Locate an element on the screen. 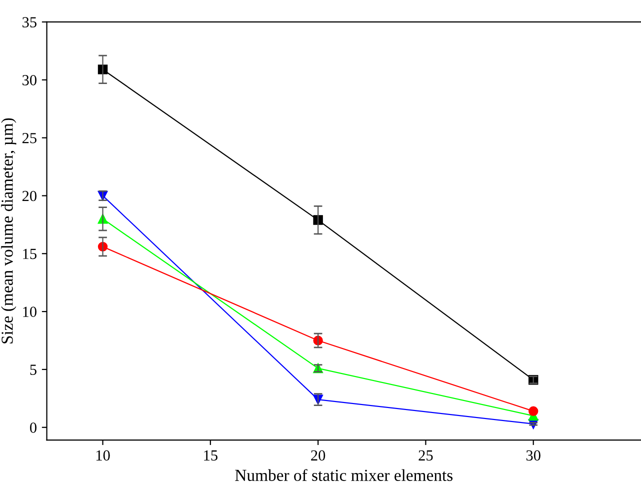  y-axis-title: Size (mean volume diameter, µm) is located at coordinates (8, 231).